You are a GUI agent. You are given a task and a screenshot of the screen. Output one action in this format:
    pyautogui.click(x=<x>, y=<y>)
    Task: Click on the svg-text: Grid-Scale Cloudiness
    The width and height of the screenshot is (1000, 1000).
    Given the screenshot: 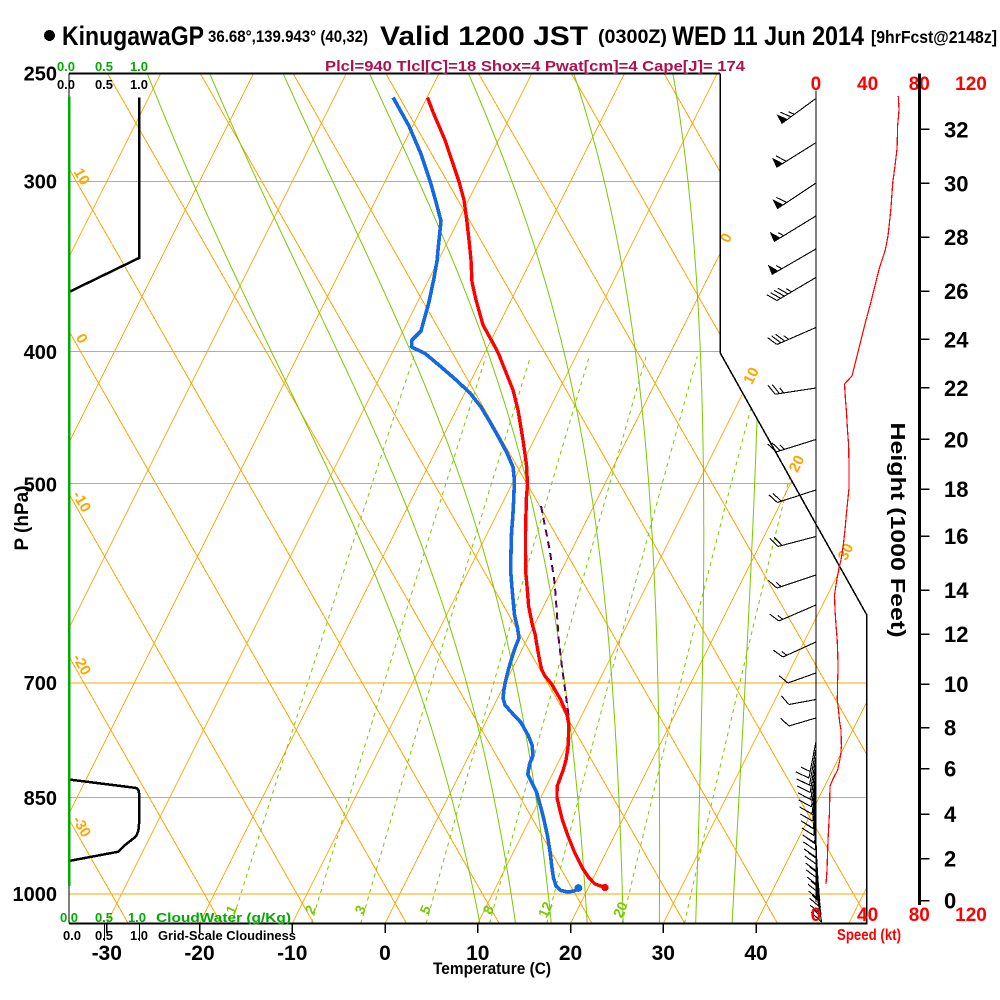 What is the action you would take?
    pyautogui.click(x=227, y=935)
    